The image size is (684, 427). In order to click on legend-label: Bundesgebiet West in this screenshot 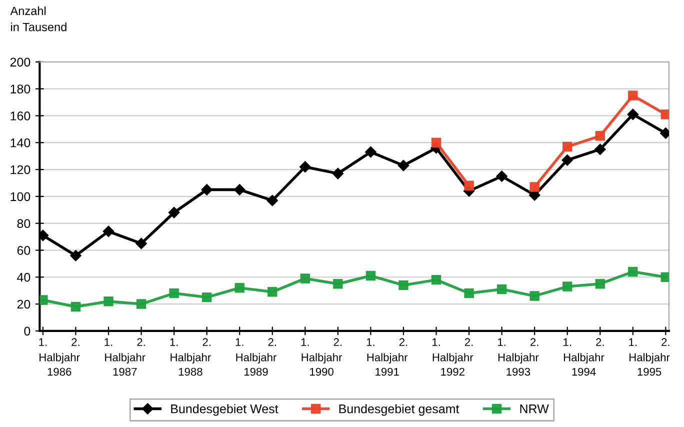, I will do `click(224, 410)`.